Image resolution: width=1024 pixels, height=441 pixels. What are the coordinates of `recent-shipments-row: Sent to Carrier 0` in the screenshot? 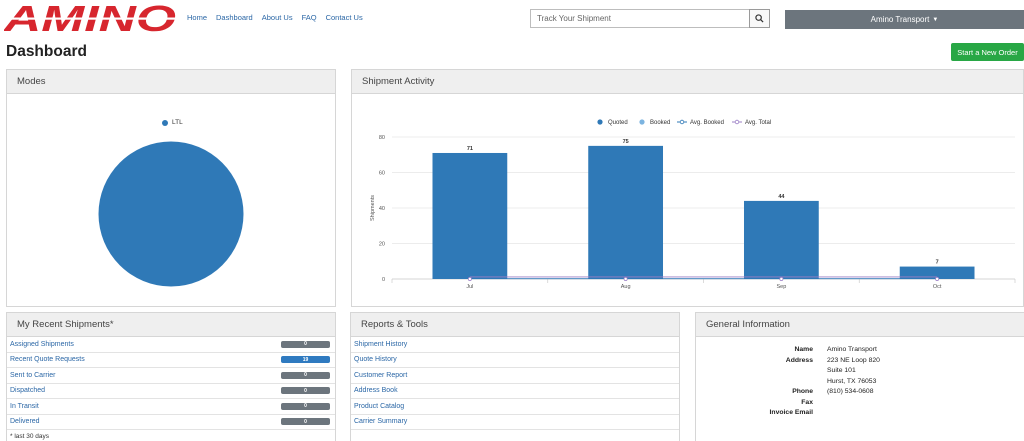 It's located at (171, 376).